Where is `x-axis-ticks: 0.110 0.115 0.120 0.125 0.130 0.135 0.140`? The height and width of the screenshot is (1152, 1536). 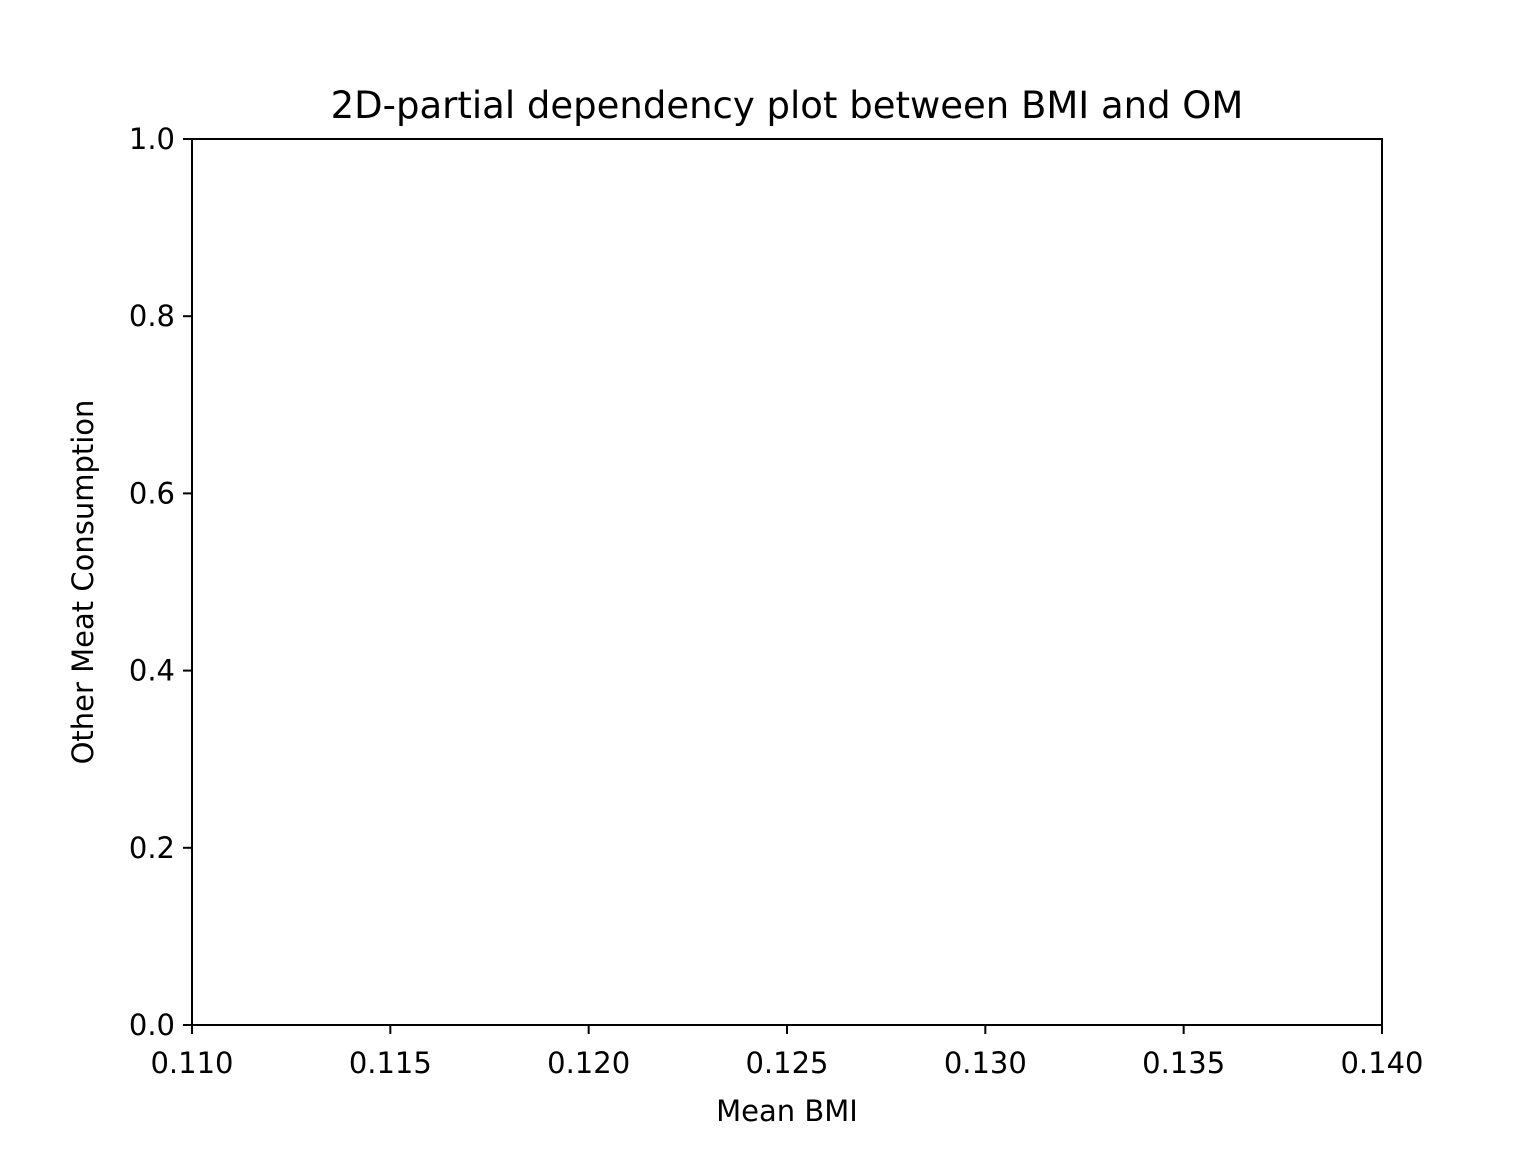 x-axis-ticks: 0.110 0.115 0.120 0.125 0.130 0.135 0.140 is located at coordinates (787, 1052).